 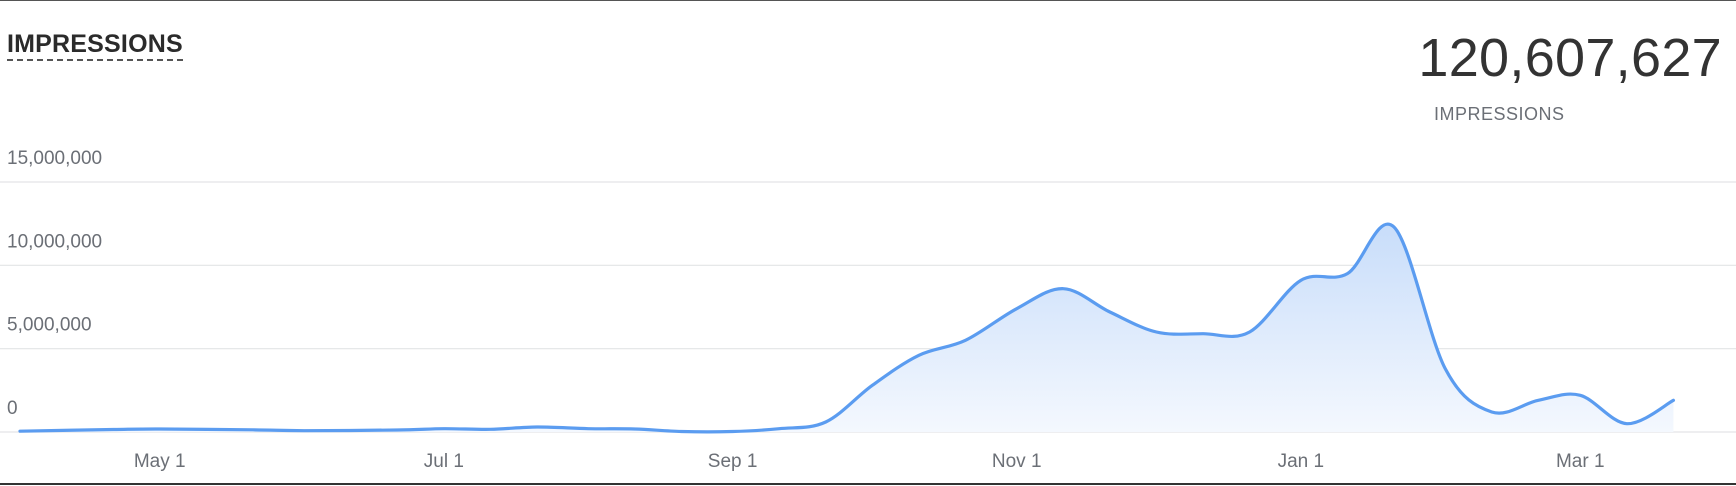 I want to click on bottom-border, so click(x=868, y=484).